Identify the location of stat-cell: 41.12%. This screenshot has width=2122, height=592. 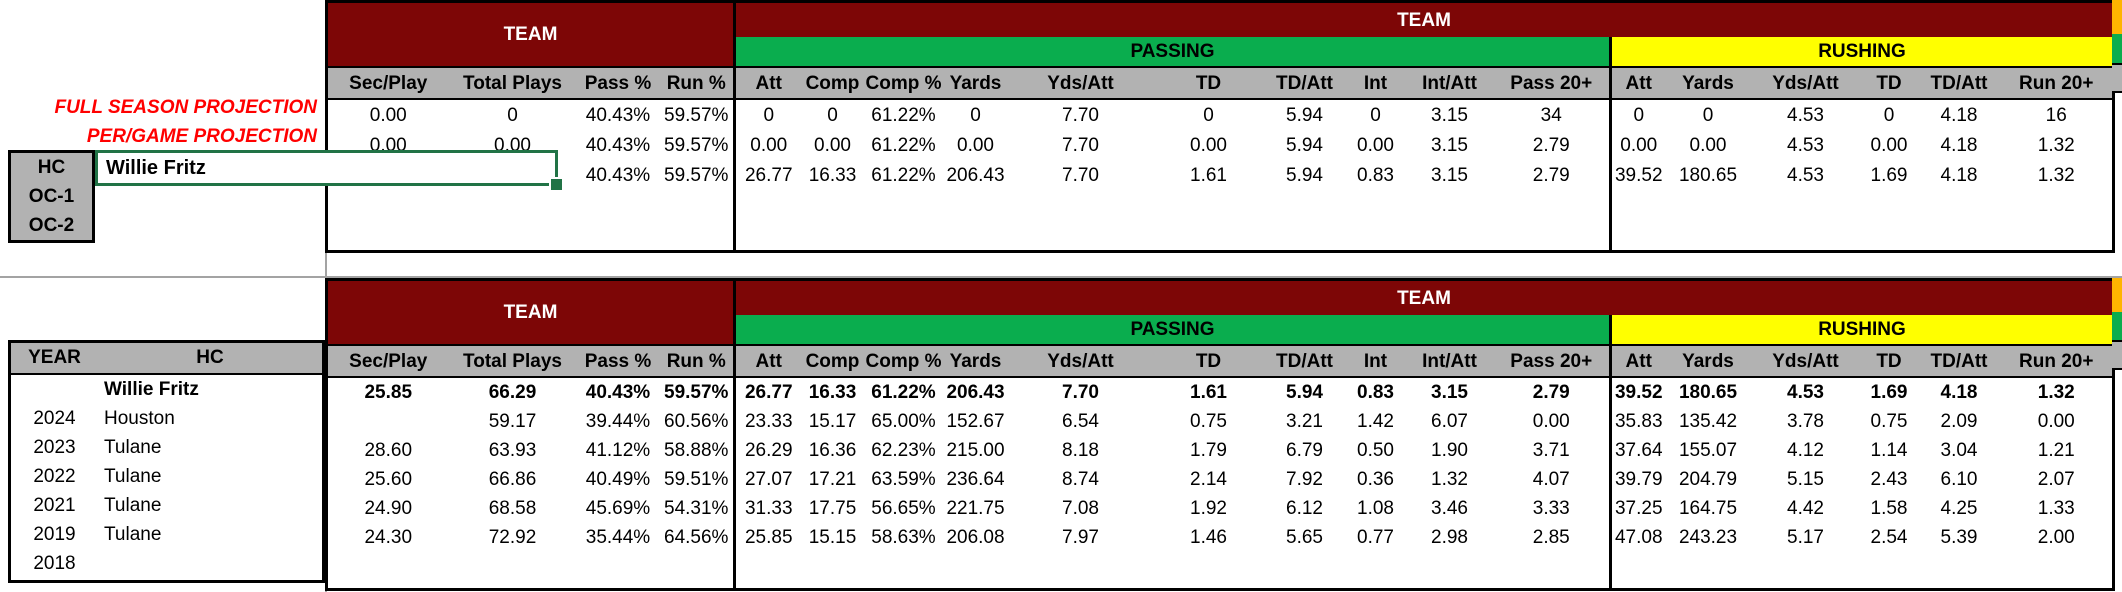
(618, 450).